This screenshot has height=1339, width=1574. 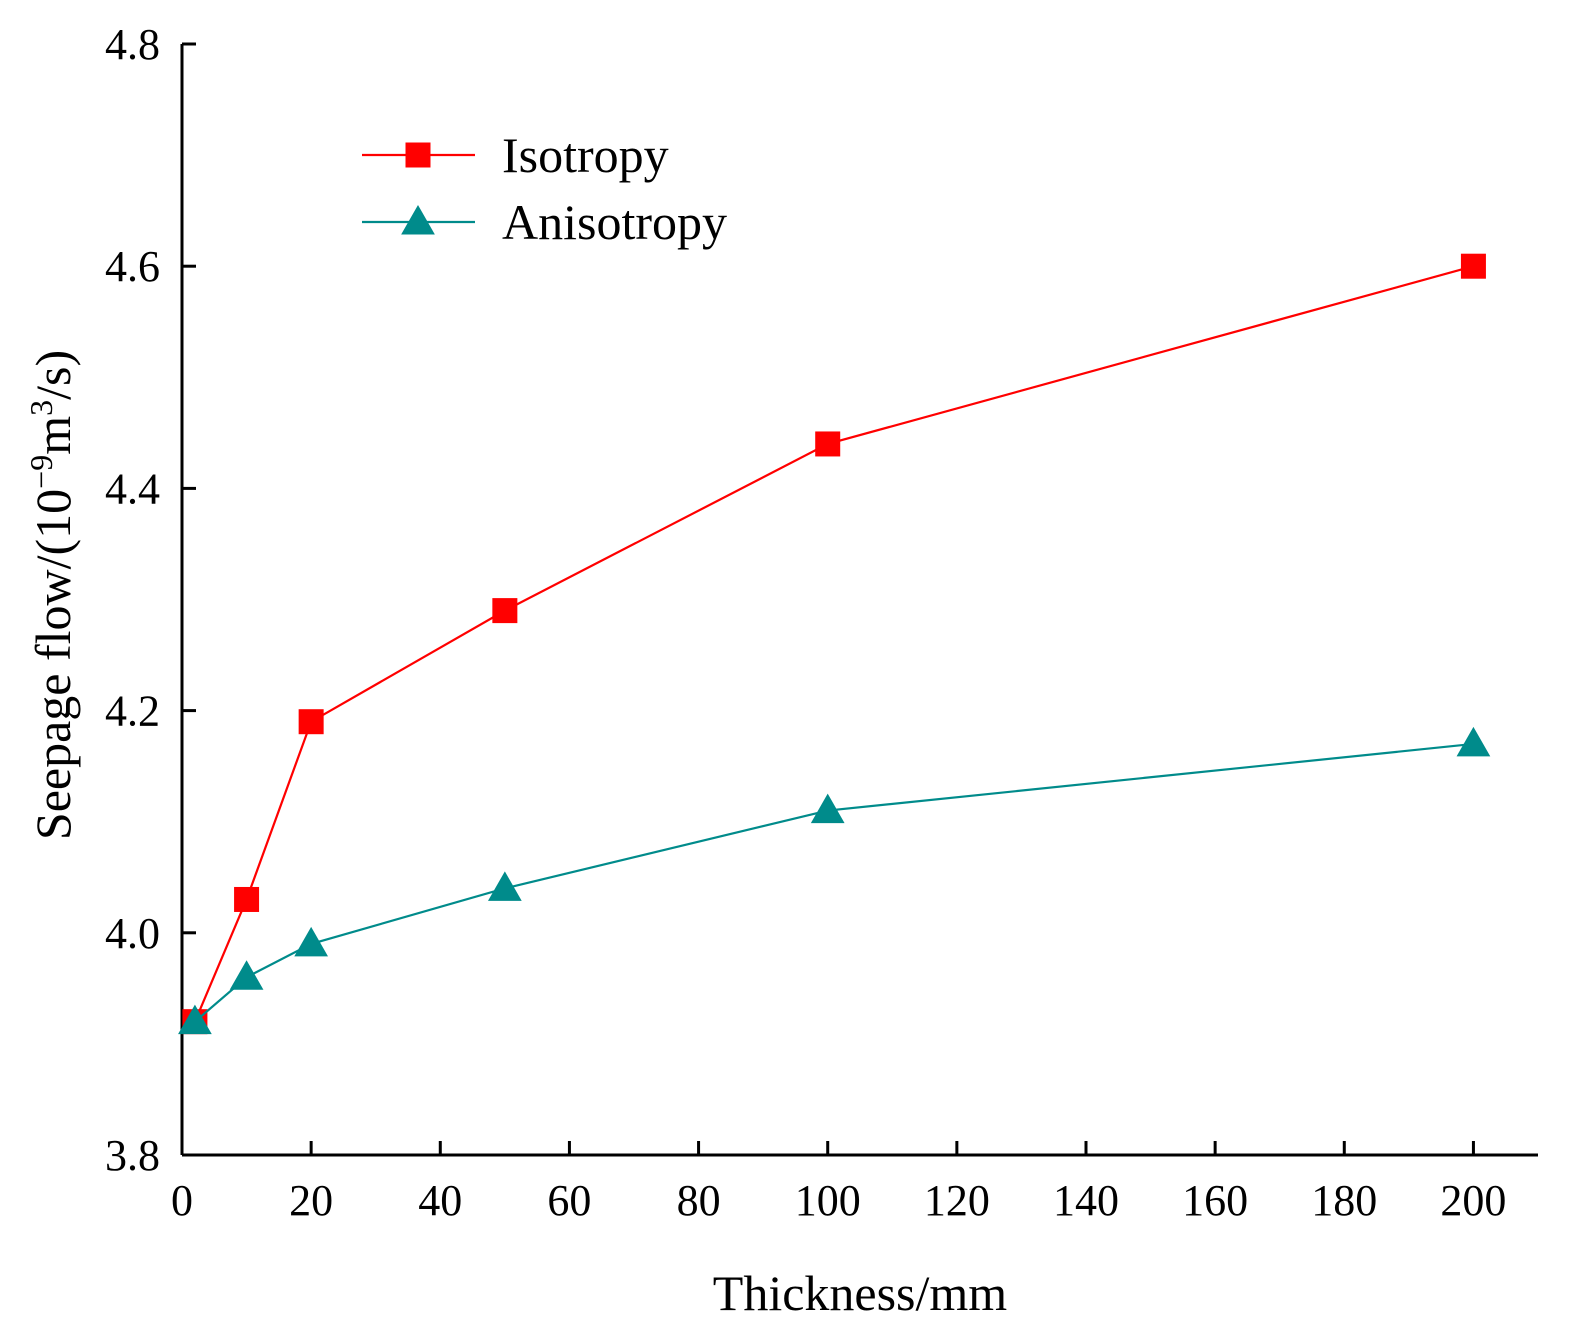 I want to click on legend-item-anisotropy: Anisotropy, so click(x=544, y=222).